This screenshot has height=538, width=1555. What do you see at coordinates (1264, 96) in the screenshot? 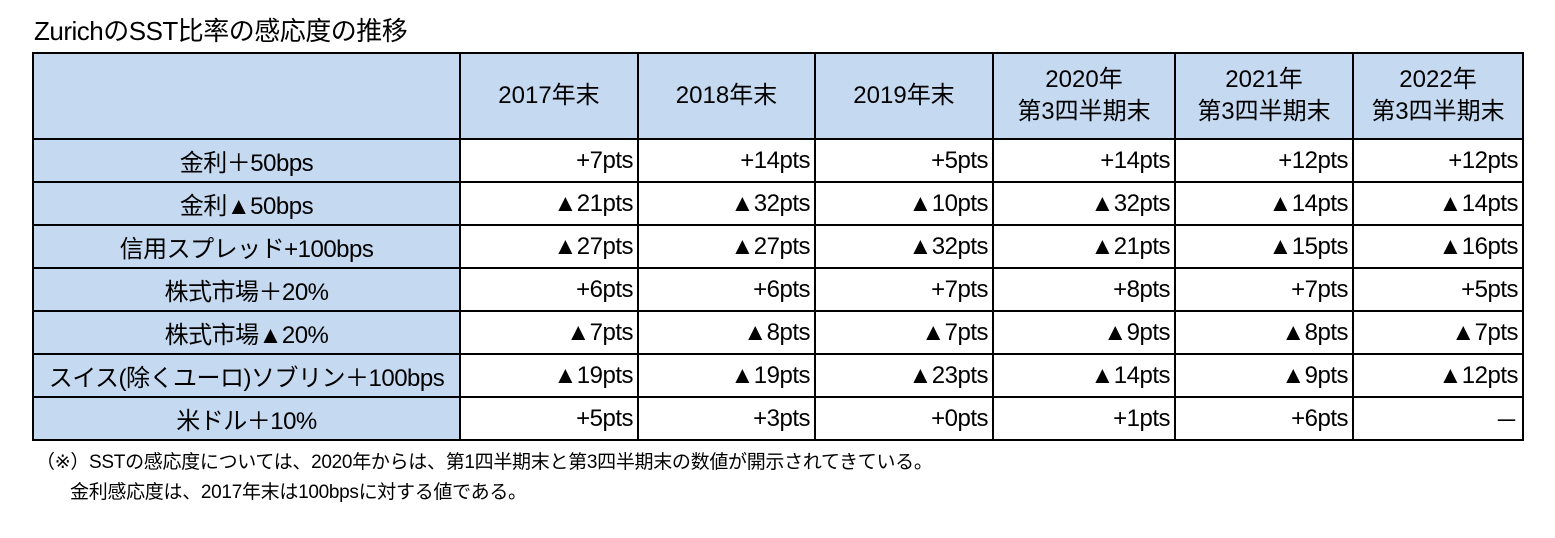
I see `column-header: 2021年 第3四半期末` at bounding box center [1264, 96].